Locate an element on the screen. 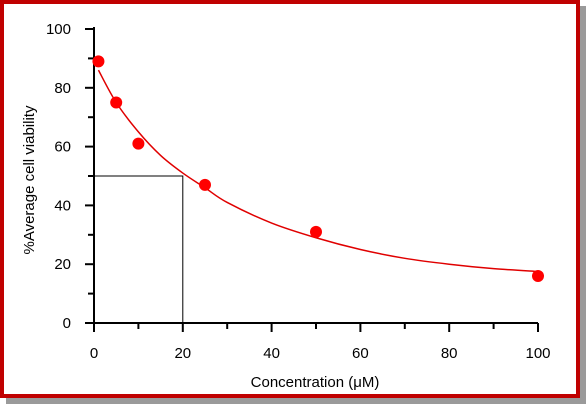  ic50-guides is located at coordinates (139, 249).